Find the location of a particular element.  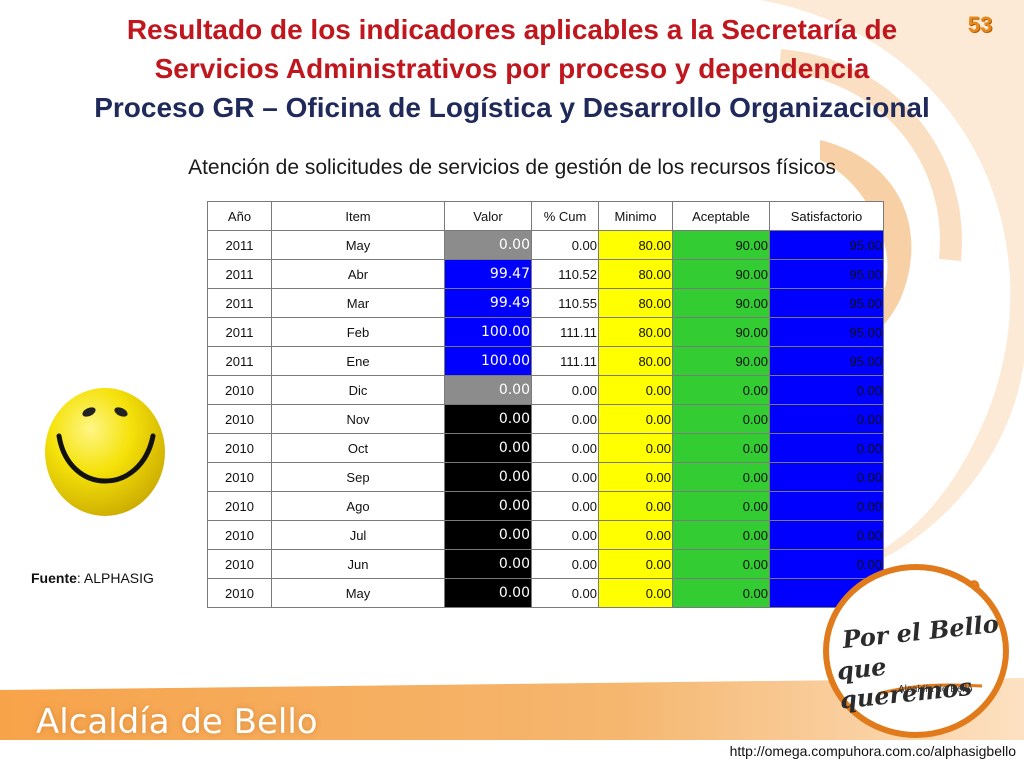

header-aceptable: Aceptable is located at coordinates (721, 216).